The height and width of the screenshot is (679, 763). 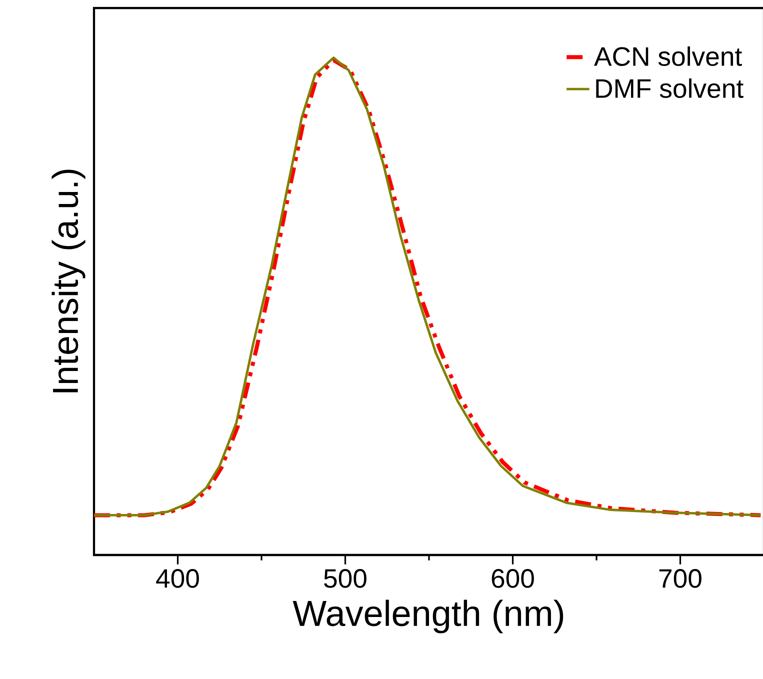 What do you see at coordinates (680, 578) in the screenshot?
I see `x-tick-label: 700` at bounding box center [680, 578].